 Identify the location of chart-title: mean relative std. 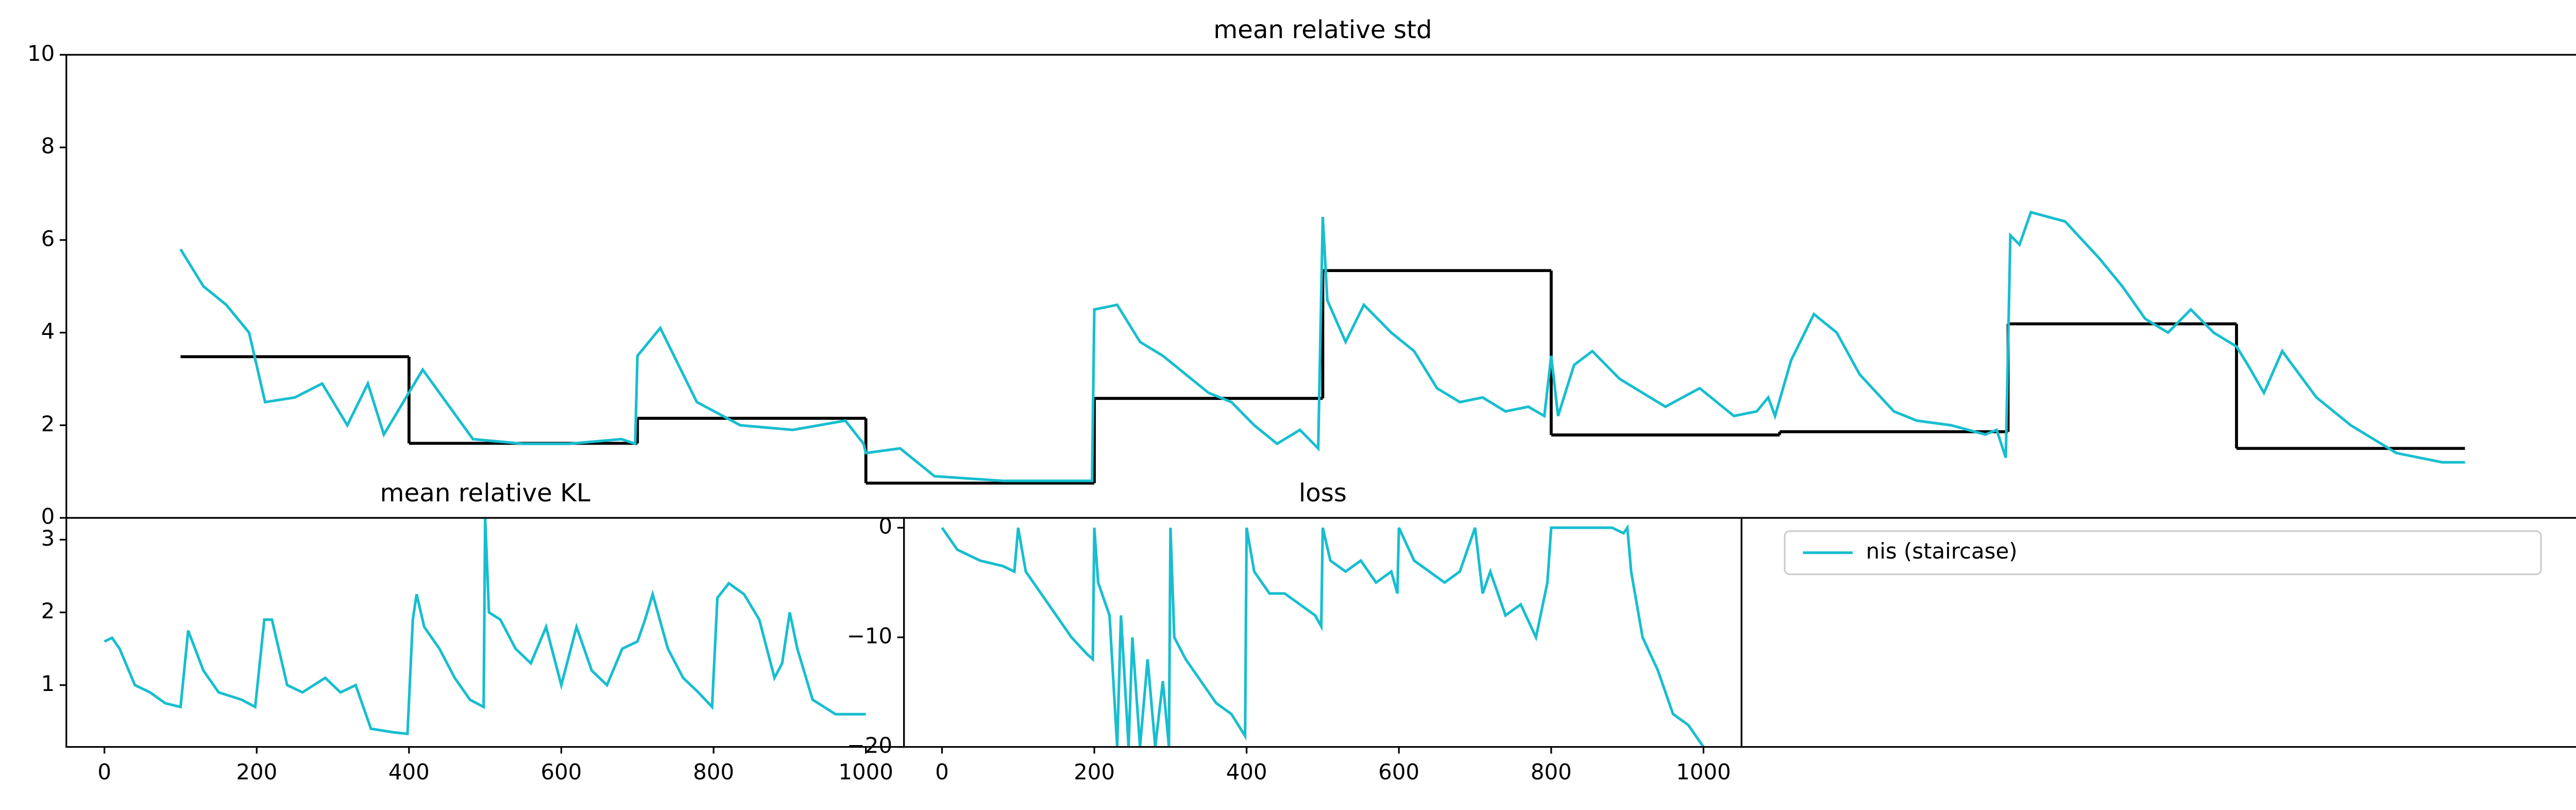
(1322, 29).